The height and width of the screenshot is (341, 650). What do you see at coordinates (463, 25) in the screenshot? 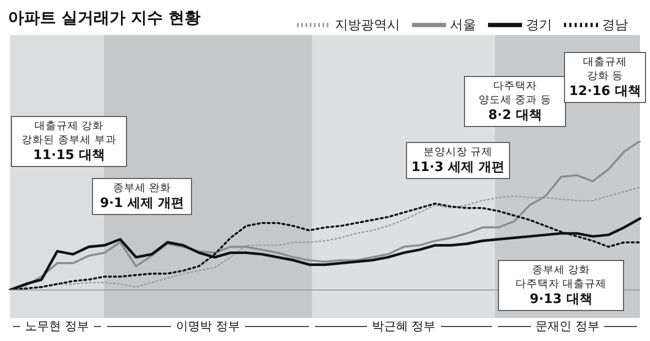
I see `legend-label: 서울` at bounding box center [463, 25].